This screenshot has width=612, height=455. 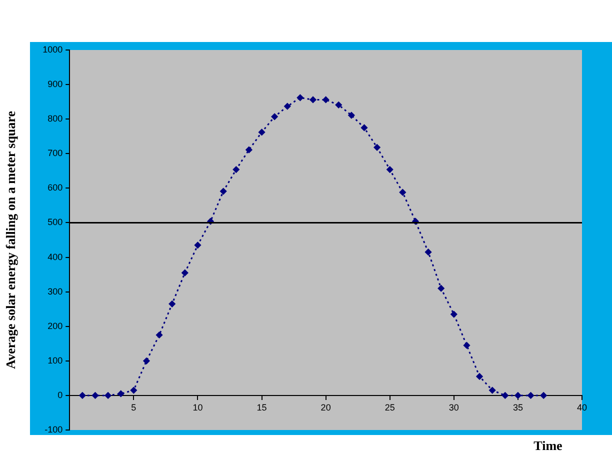 I want to click on x-axis-title: Time, so click(x=548, y=445).